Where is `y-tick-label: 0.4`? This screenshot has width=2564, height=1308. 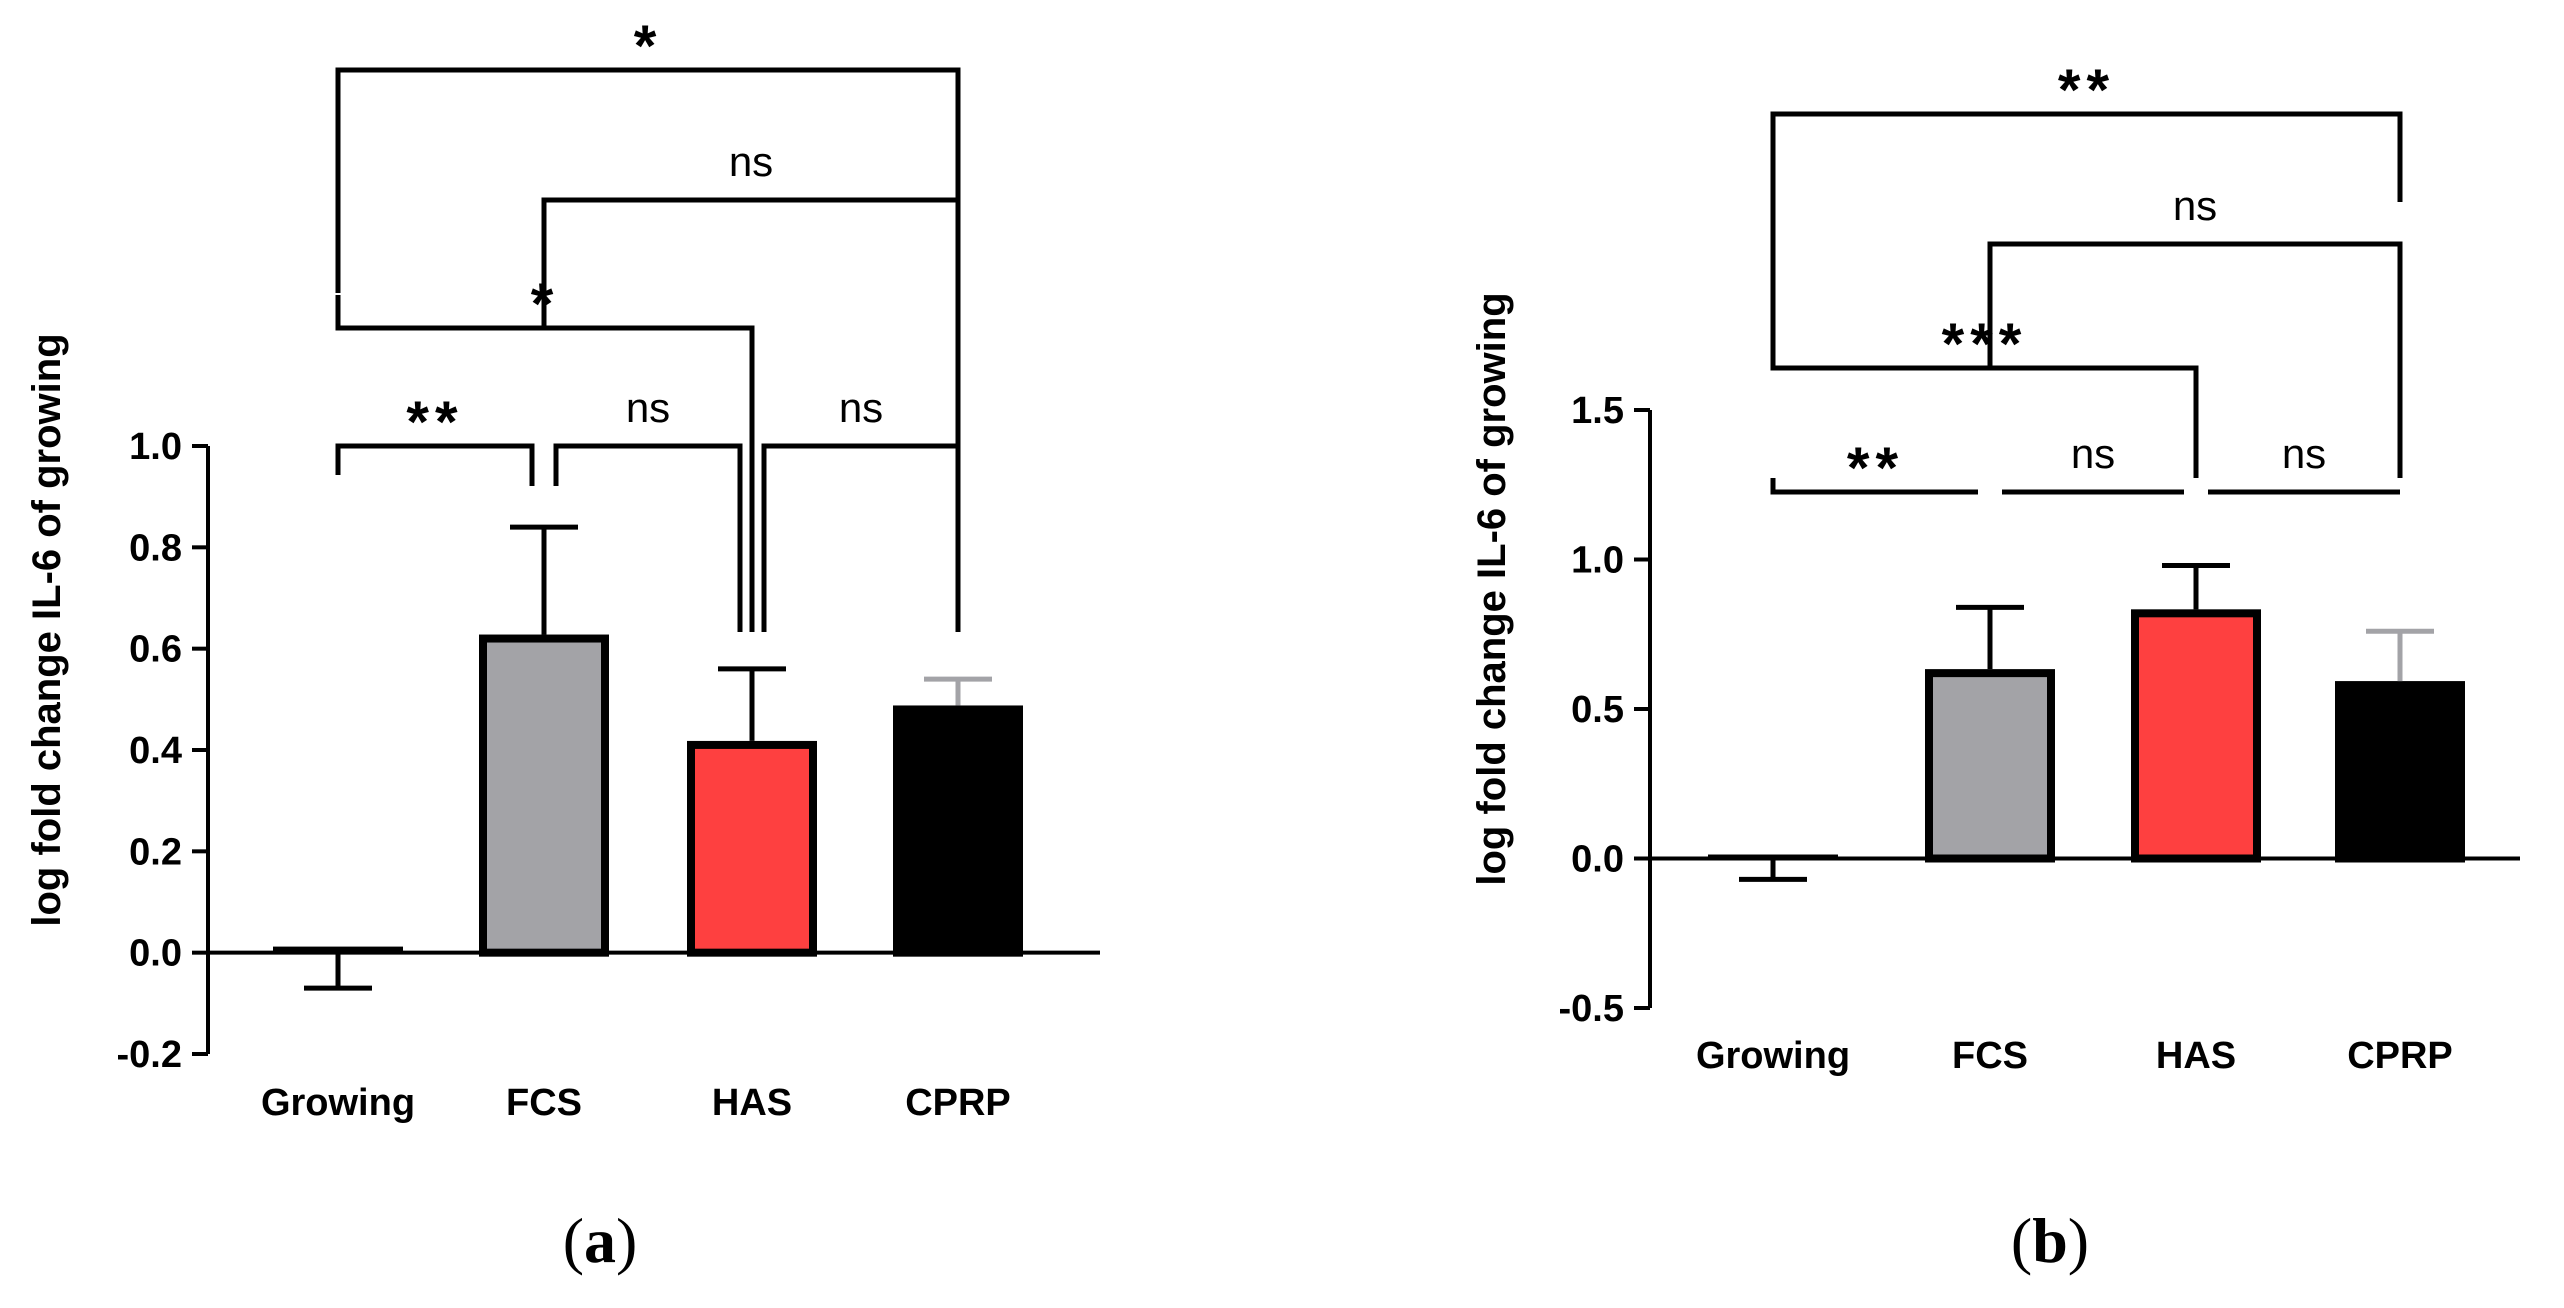 y-tick-label: 0.4 is located at coordinates (155, 751).